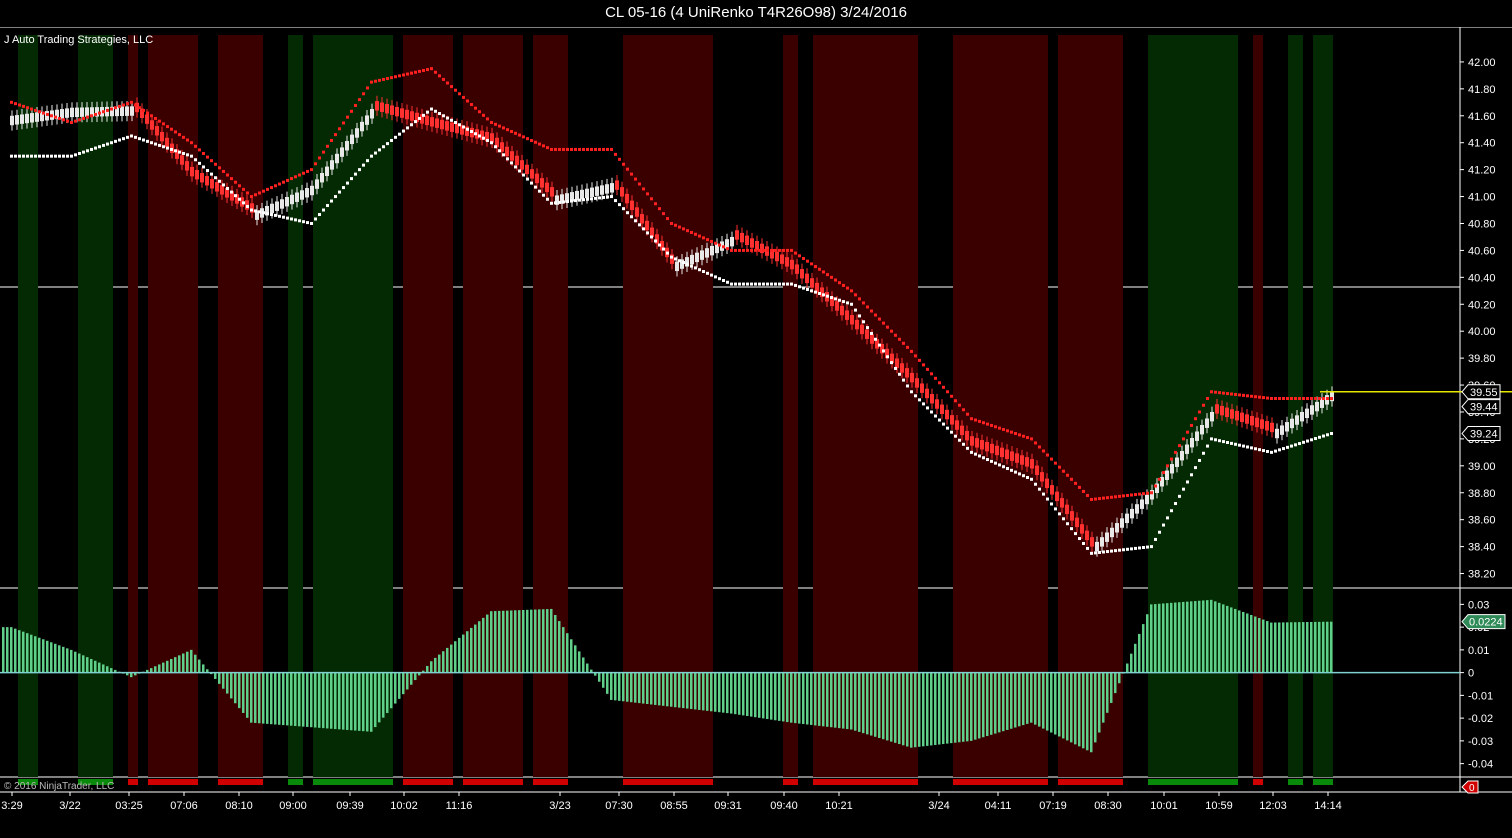 The height and width of the screenshot is (838, 1512). What do you see at coordinates (11, 806) in the screenshot?
I see `time-tick-label: 3:29` at bounding box center [11, 806].